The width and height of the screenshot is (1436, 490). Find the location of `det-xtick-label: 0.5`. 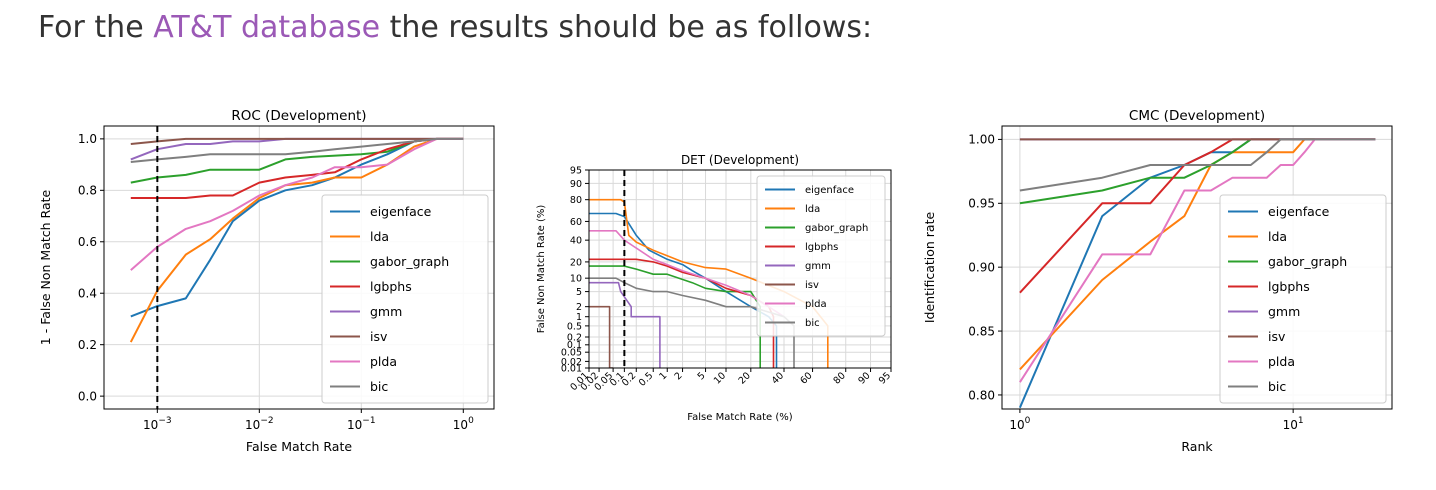

det-xtick-label: 0.5 is located at coordinates (646, 379).